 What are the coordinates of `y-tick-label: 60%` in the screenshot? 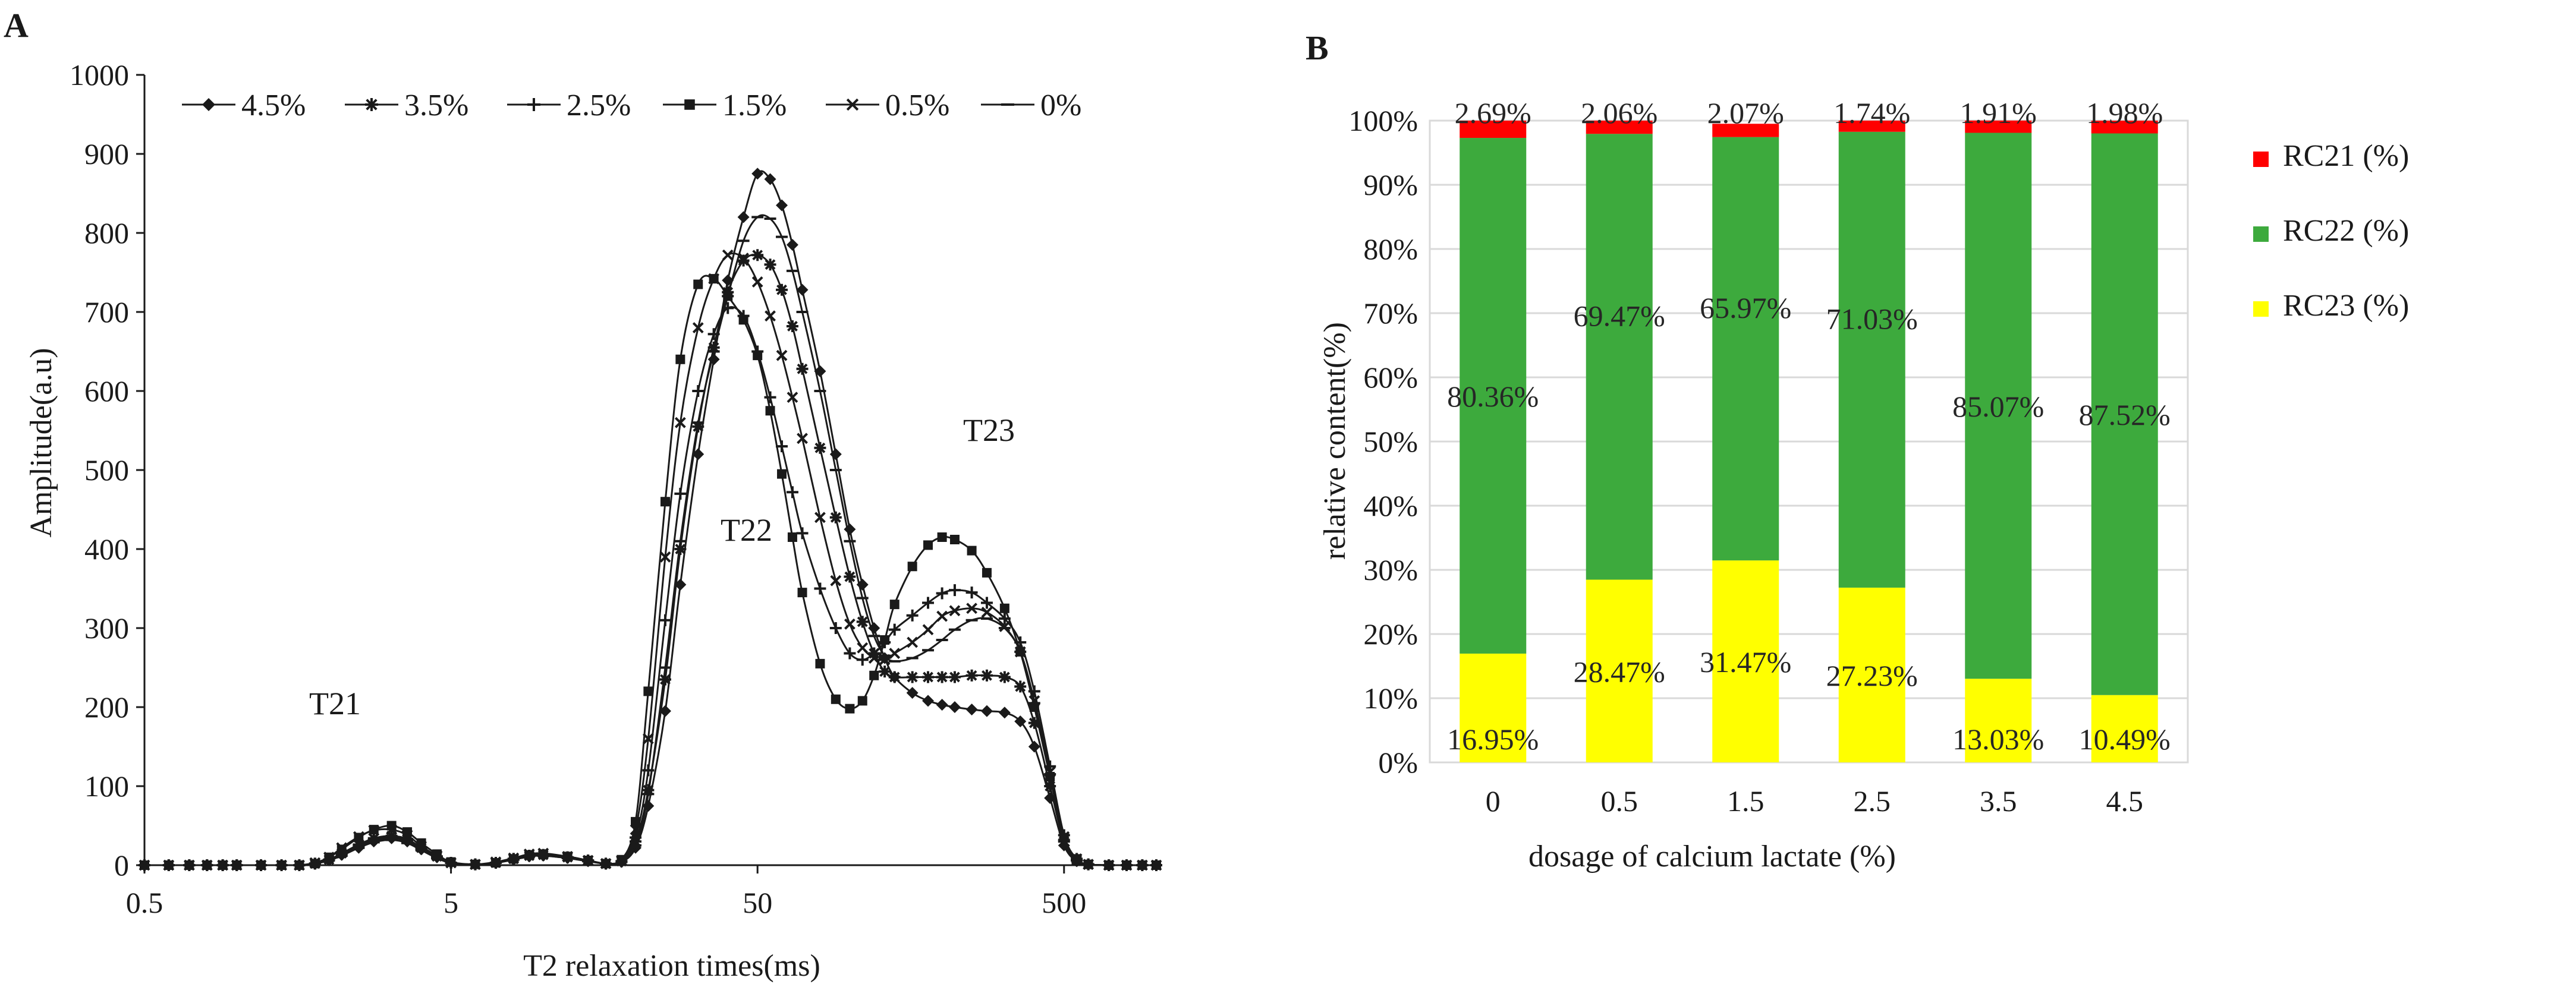 It's located at (1390, 378).